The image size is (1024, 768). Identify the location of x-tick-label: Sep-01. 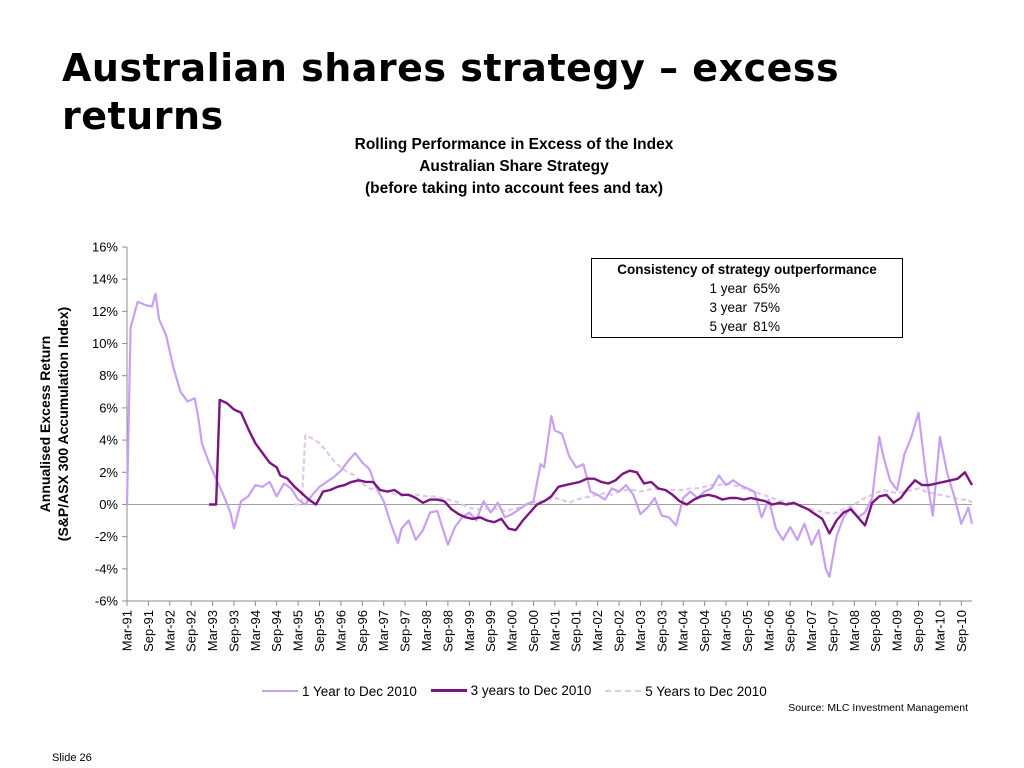
(576, 631).